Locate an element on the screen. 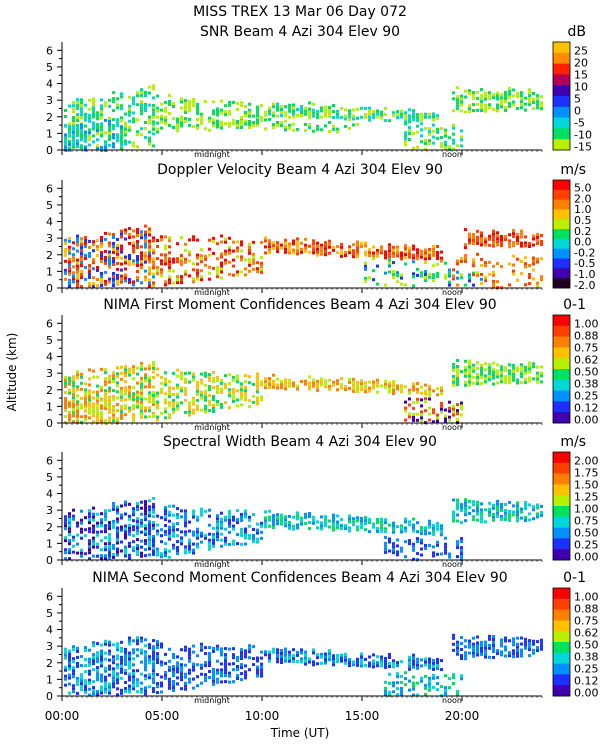  colorbar-tick-label: -2.0 is located at coordinates (584, 285).